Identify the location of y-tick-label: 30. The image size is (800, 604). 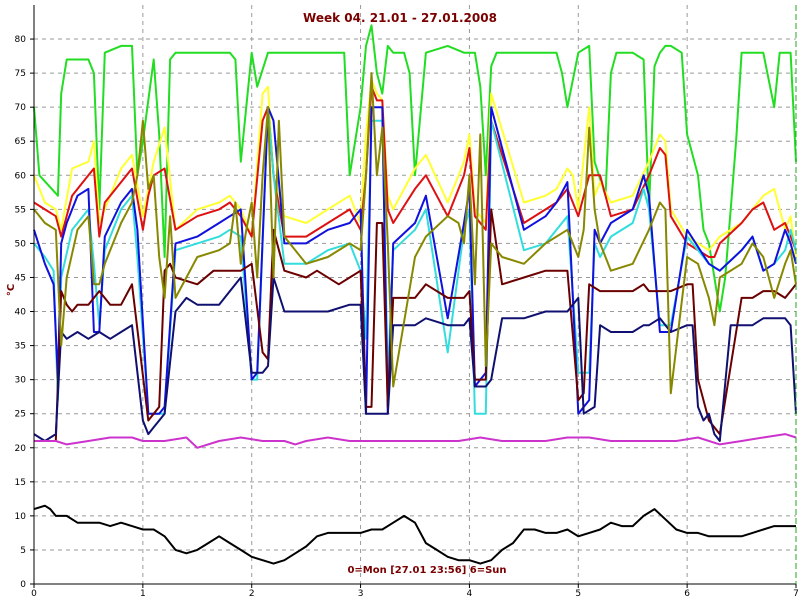
(21, 381).